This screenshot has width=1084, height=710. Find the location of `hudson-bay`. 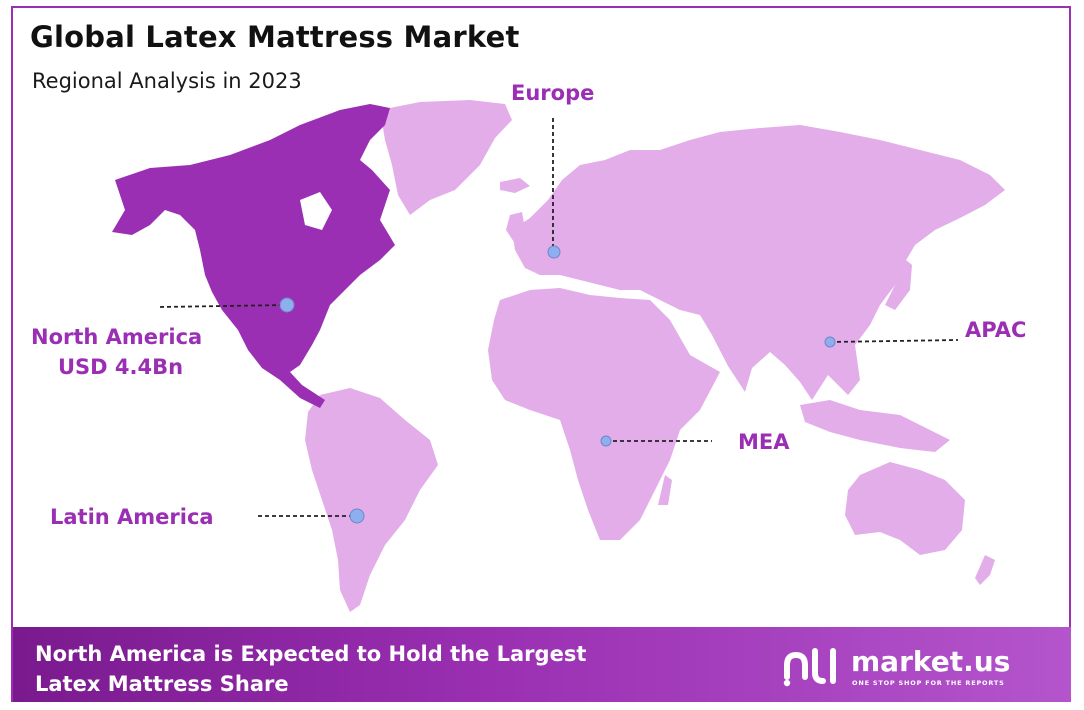

hudson-bay is located at coordinates (316, 211).